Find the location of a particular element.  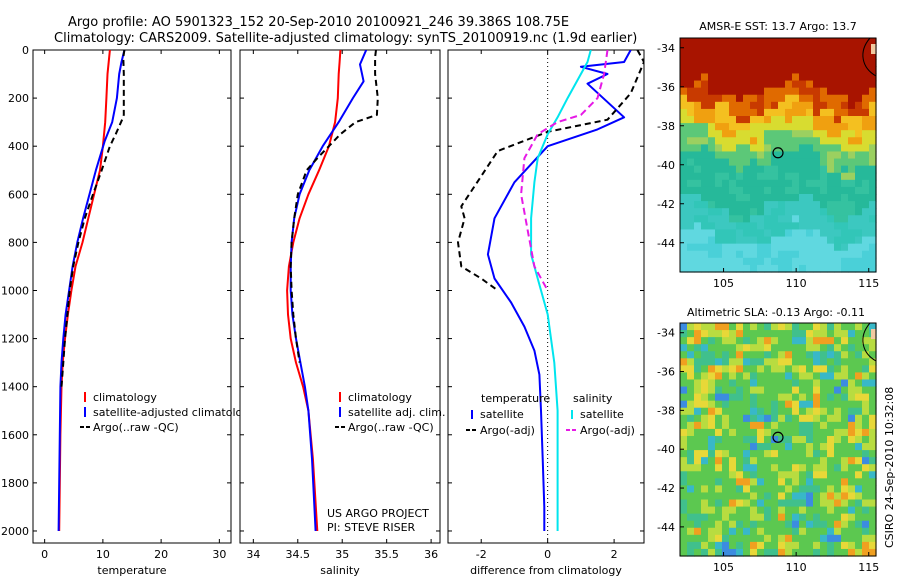

credit-label: CSIRO 24-Sep-2010 10:32:08 is located at coordinates (889, 467).